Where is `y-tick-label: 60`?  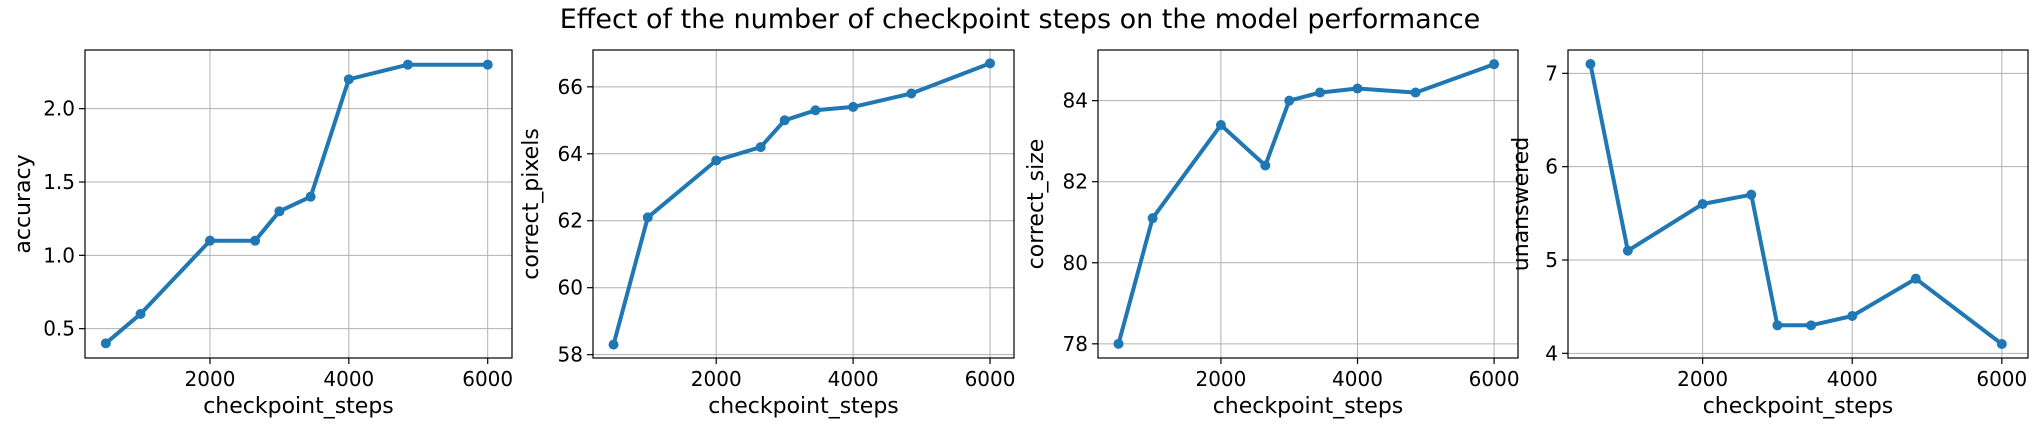 y-tick-label: 60 is located at coordinates (570, 288).